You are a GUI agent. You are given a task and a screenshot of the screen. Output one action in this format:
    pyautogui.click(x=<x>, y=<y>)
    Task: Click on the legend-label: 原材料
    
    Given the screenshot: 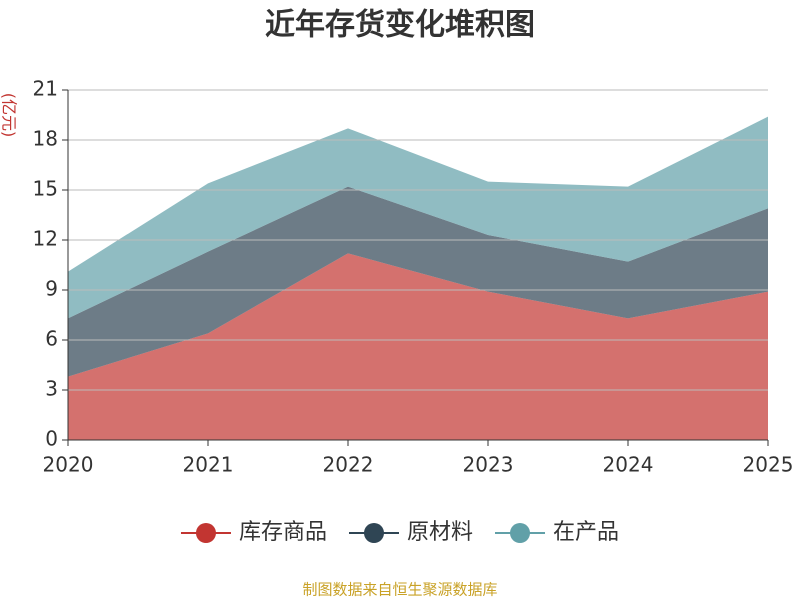 What is the action you would take?
    pyautogui.click(x=440, y=532)
    